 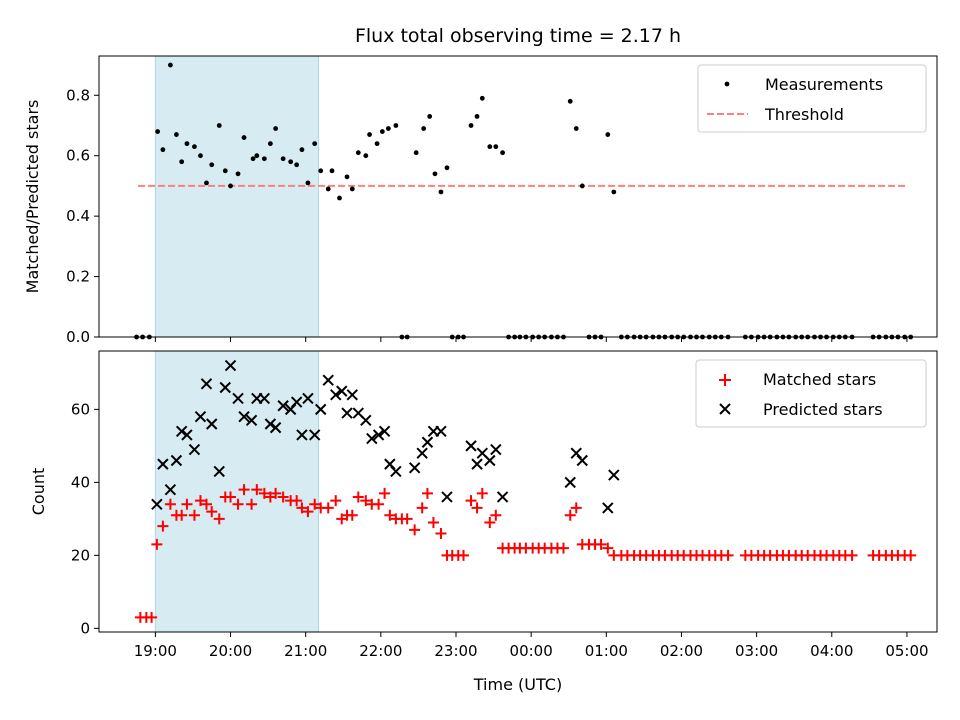 What do you see at coordinates (517, 684) in the screenshot?
I see `x-axis-label: Time (UTC)` at bounding box center [517, 684].